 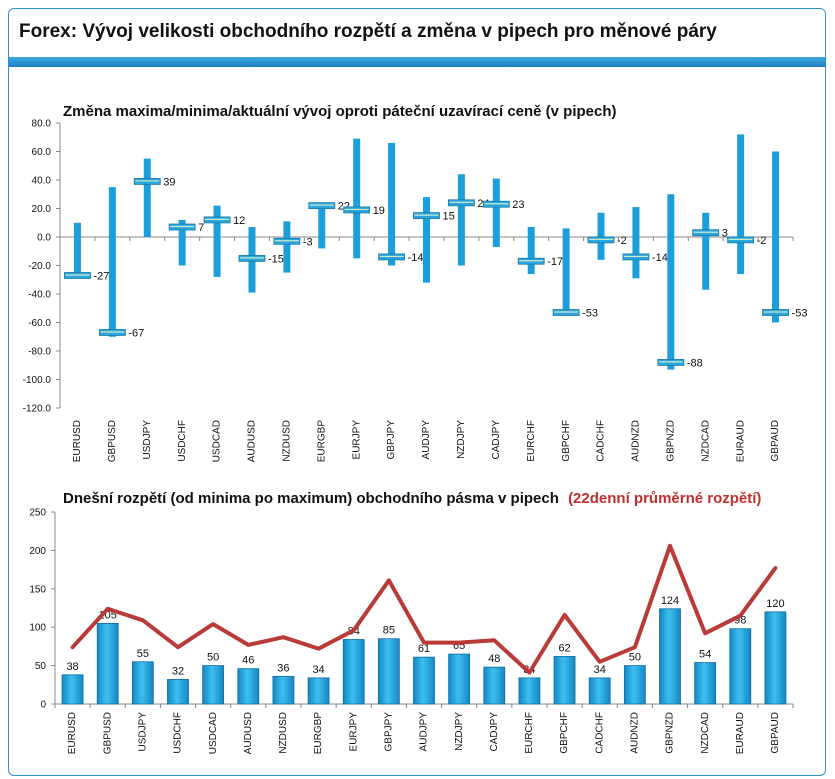 I want to click on chart1-current-label: -88, so click(x=695, y=363).